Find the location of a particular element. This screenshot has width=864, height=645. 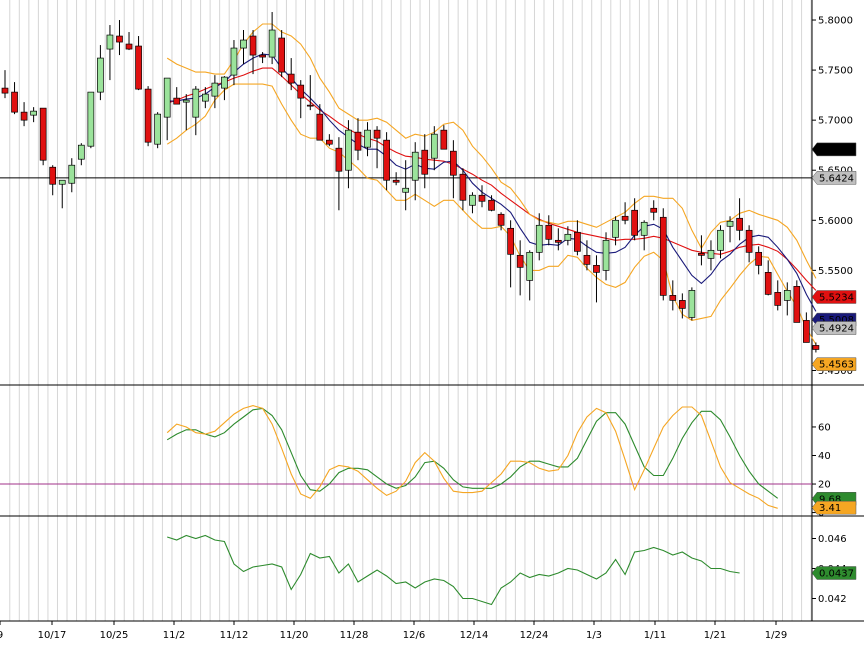

stochastic-y-tick-label: 40 is located at coordinates (824, 456).